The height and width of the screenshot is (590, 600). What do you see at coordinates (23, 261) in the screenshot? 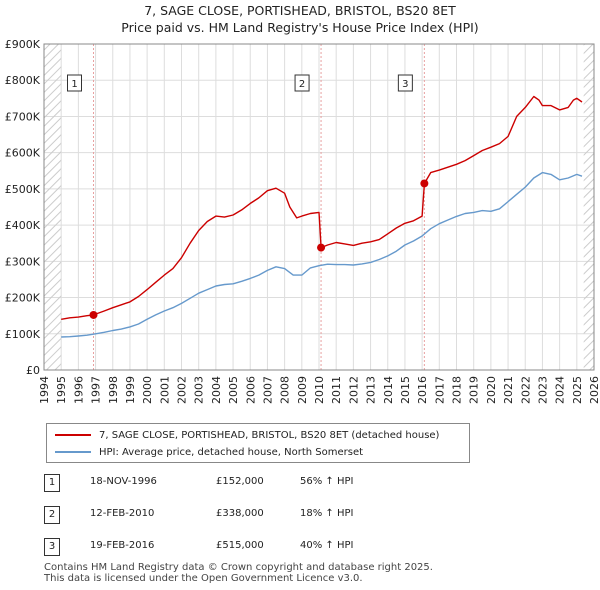
I see `y-tick-label: £300K` at bounding box center [23, 261].